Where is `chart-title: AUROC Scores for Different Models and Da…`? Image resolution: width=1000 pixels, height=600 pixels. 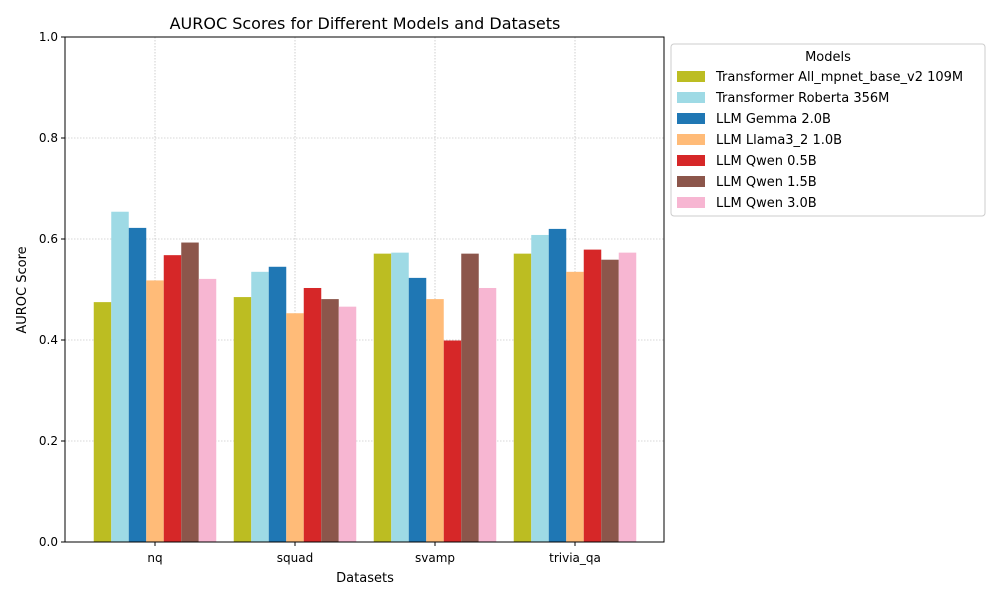
chart-title: AUROC Scores for Different Models and Da… is located at coordinates (365, 23).